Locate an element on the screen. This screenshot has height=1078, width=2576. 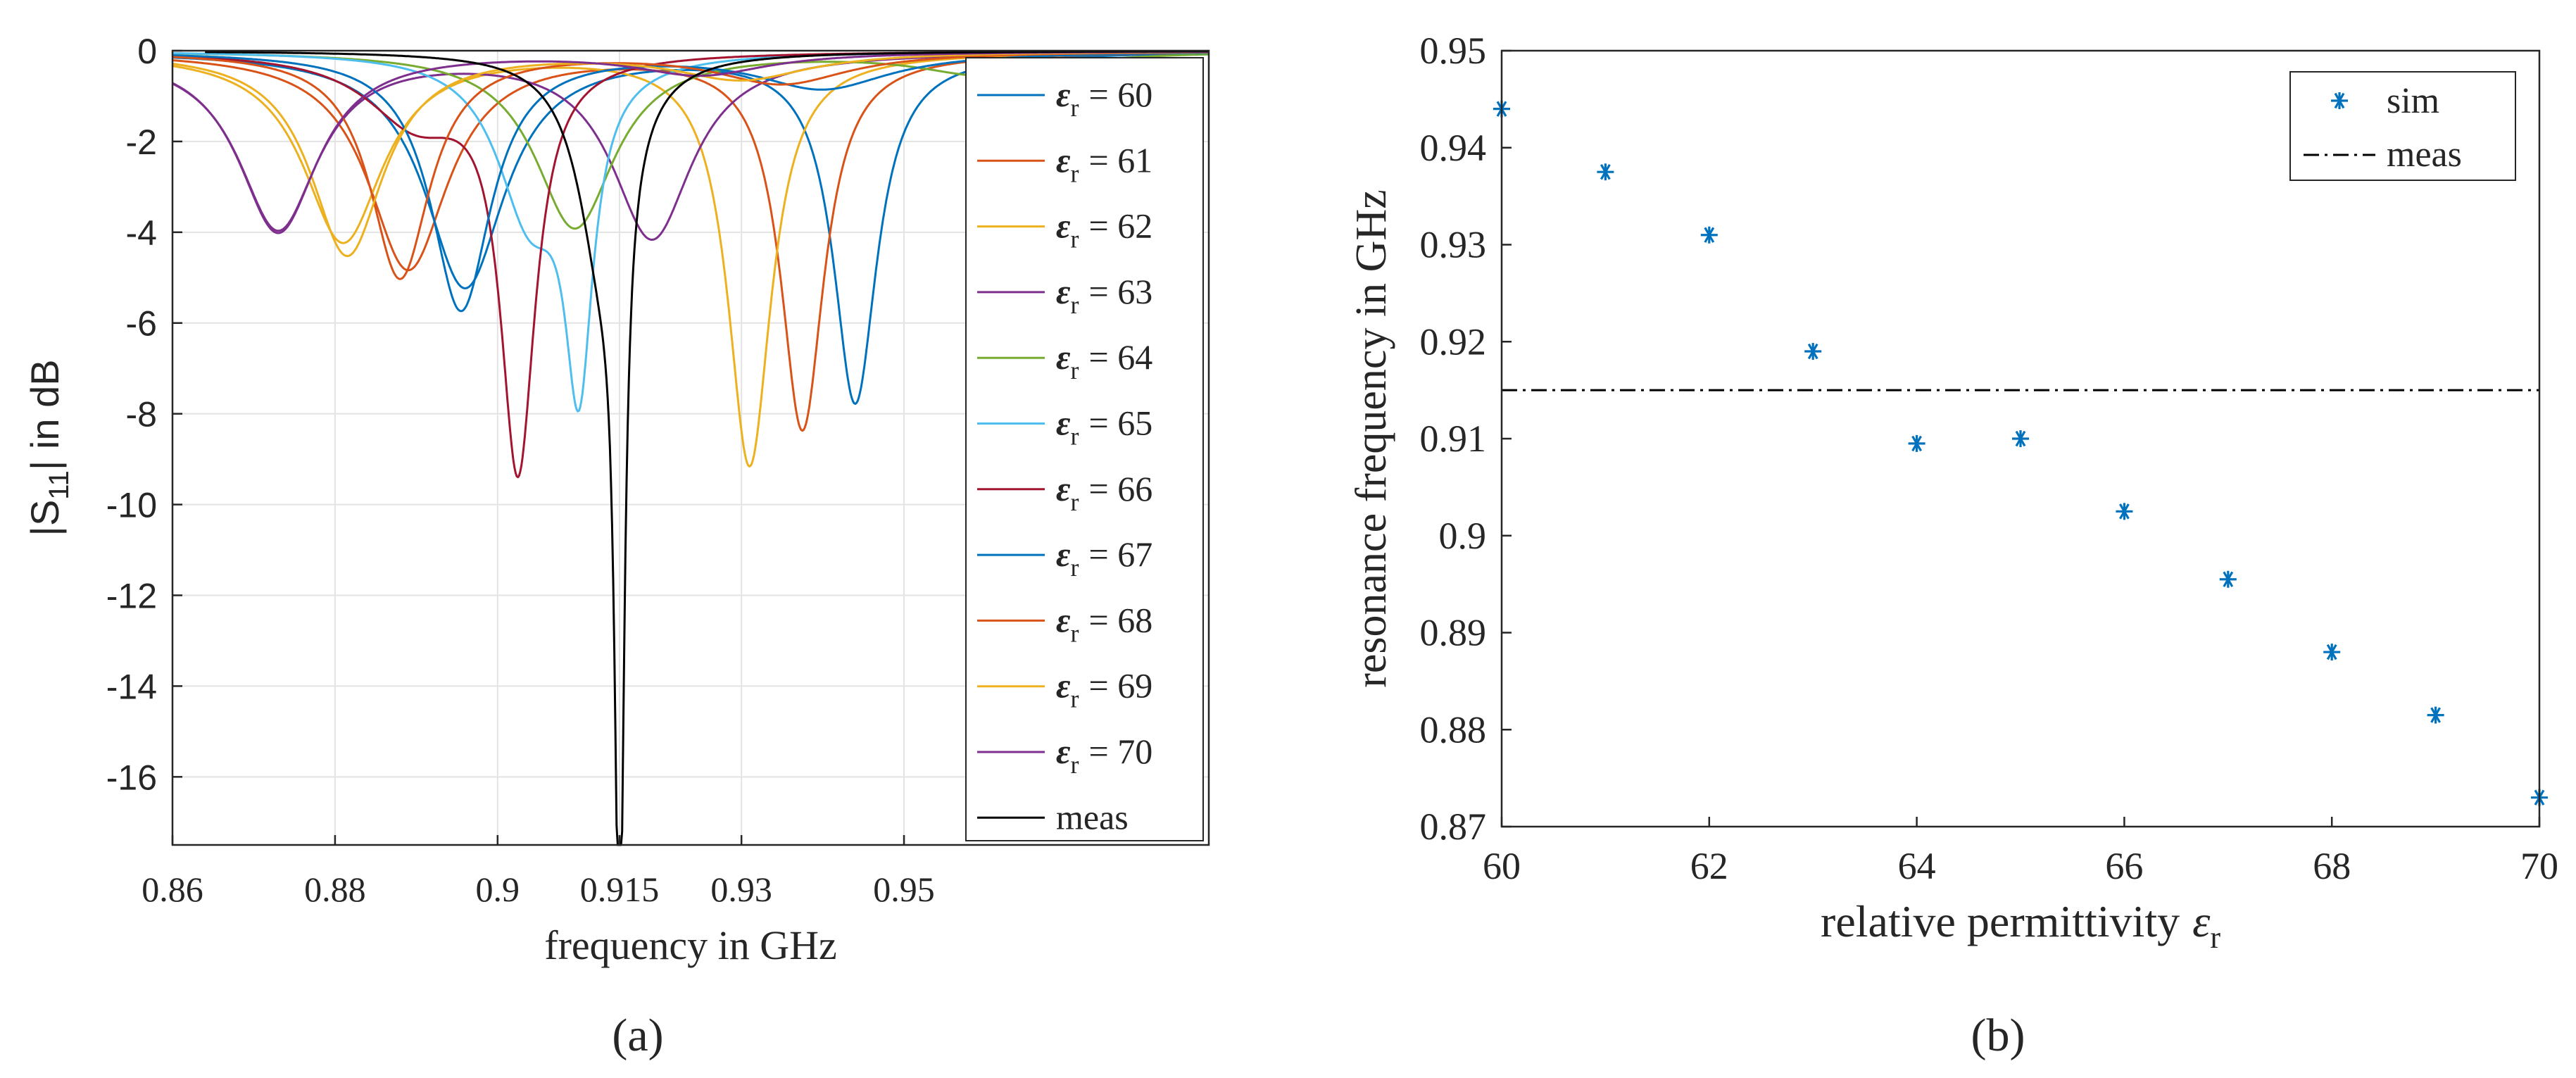
panel-a-y-tick-label: -4 is located at coordinates (142, 233).